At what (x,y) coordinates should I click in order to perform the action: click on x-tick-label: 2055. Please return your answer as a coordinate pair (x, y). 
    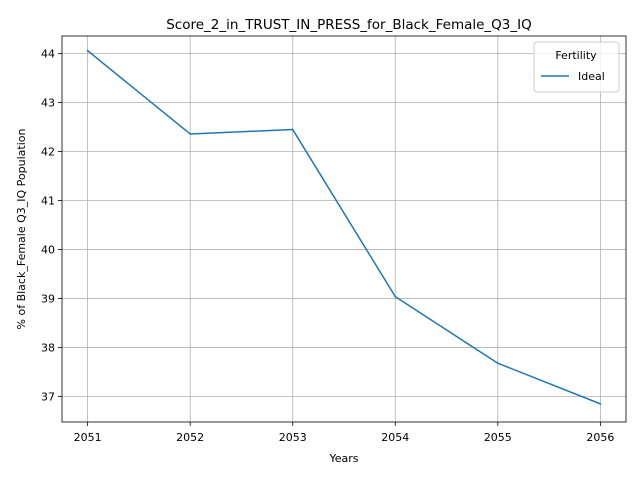
    Looking at the image, I should click on (498, 437).